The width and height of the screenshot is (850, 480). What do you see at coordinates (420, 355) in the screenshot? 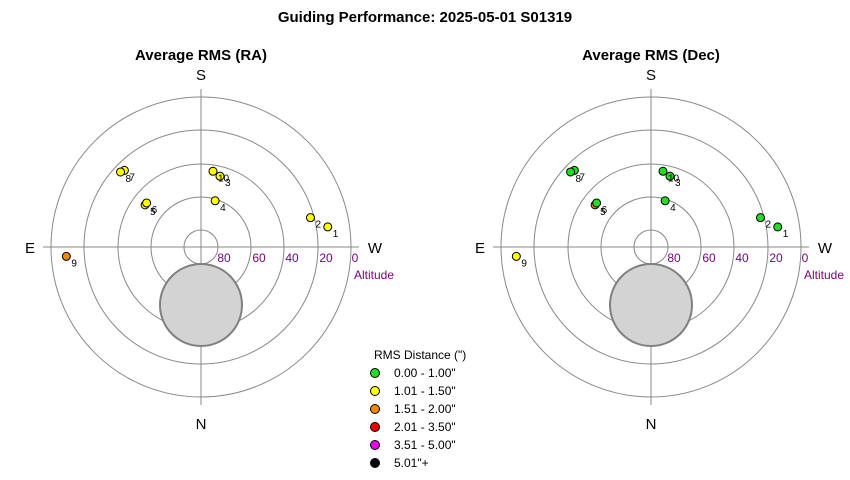
I see `legend-title: RMS Distance (")` at bounding box center [420, 355].